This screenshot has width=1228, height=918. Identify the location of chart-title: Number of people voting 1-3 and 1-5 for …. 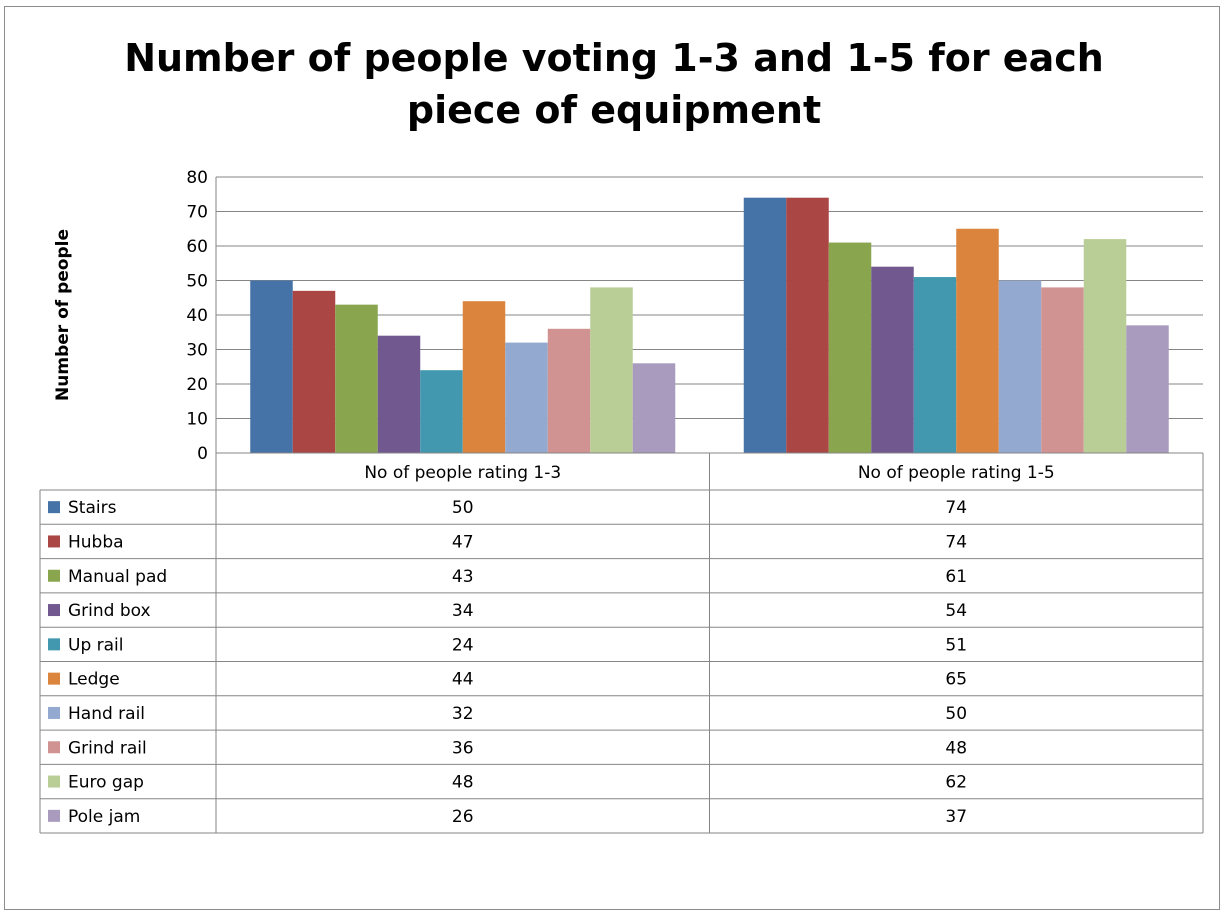
(614, 84).